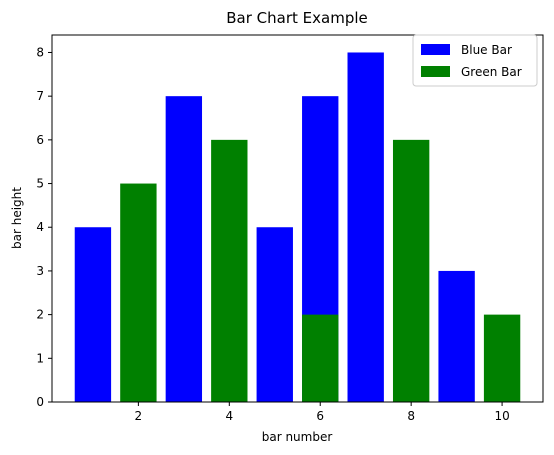 The image size is (554, 455). Describe the element at coordinates (40, 358) in the screenshot. I see `y-tick-label: 1` at that location.